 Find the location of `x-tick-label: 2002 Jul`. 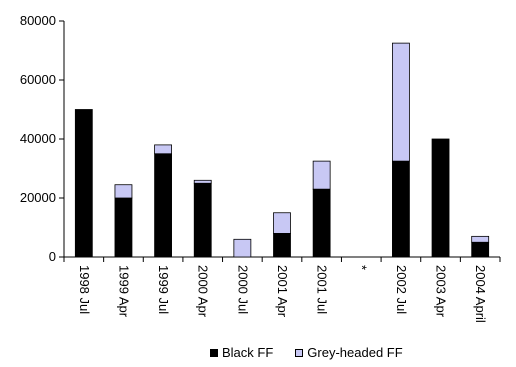

x-tick-label: 2002 Jul is located at coordinates (401, 289).